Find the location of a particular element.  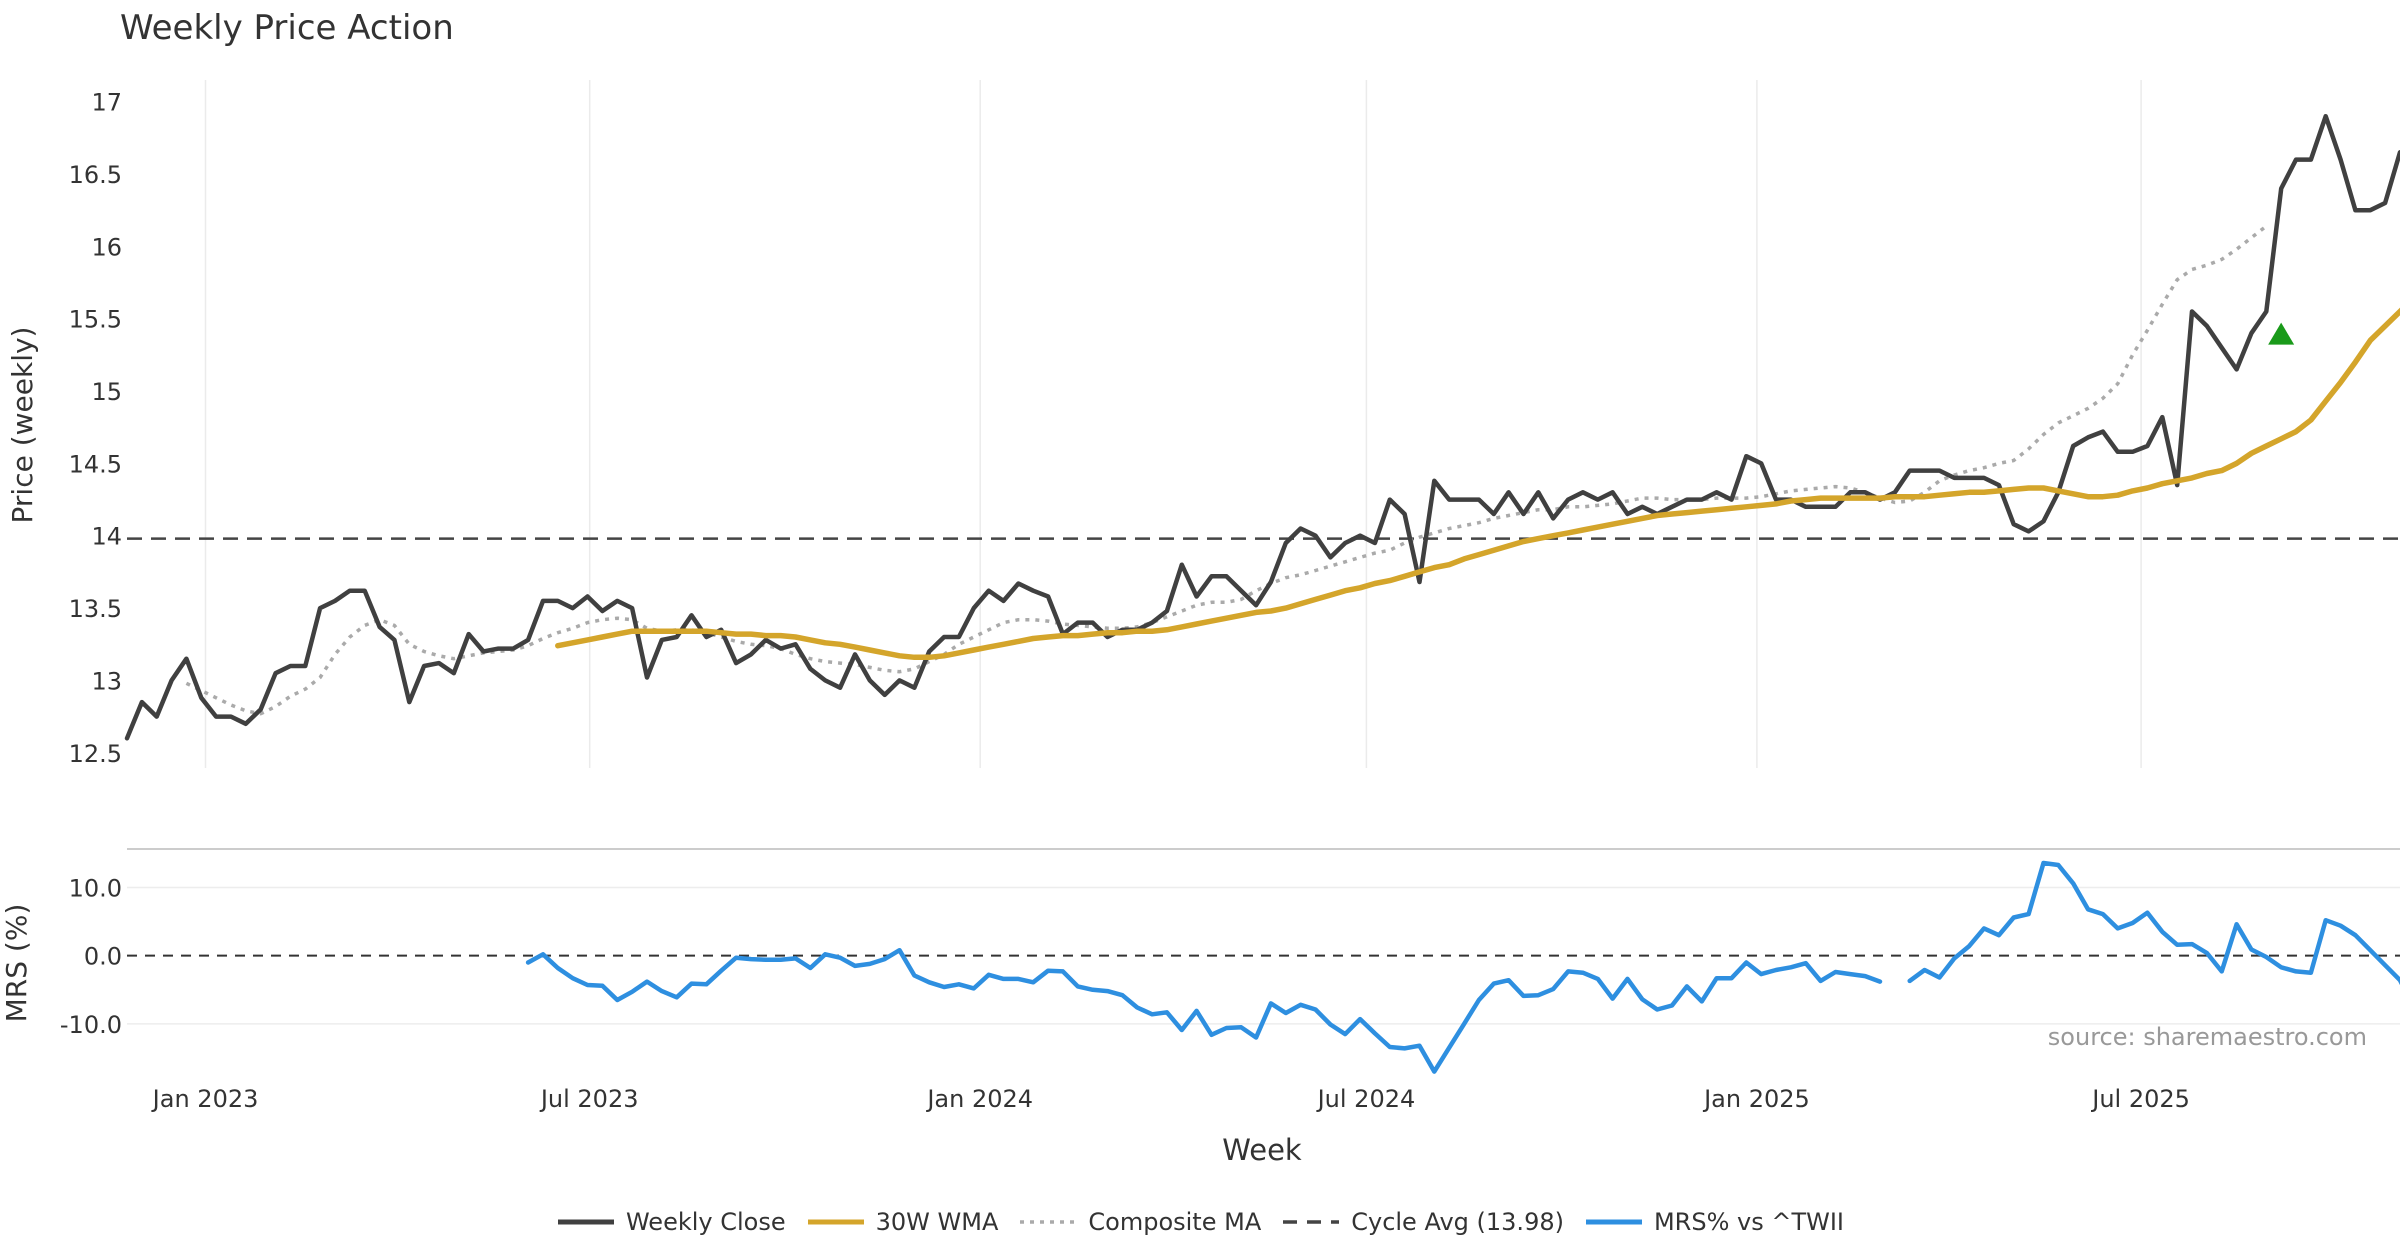

x-tick-label: Jan 2023 is located at coordinates (205, 1099).